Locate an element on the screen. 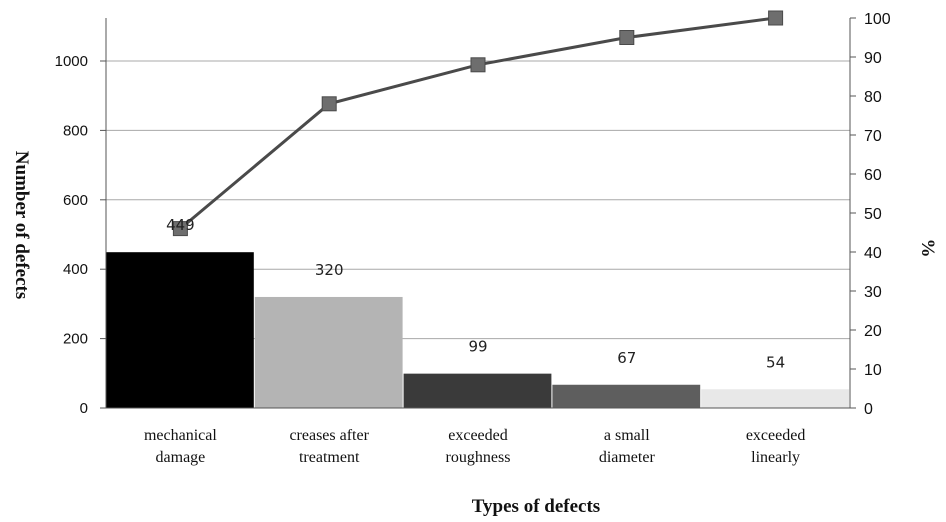  y-tick-label: 1000 is located at coordinates (71, 61).